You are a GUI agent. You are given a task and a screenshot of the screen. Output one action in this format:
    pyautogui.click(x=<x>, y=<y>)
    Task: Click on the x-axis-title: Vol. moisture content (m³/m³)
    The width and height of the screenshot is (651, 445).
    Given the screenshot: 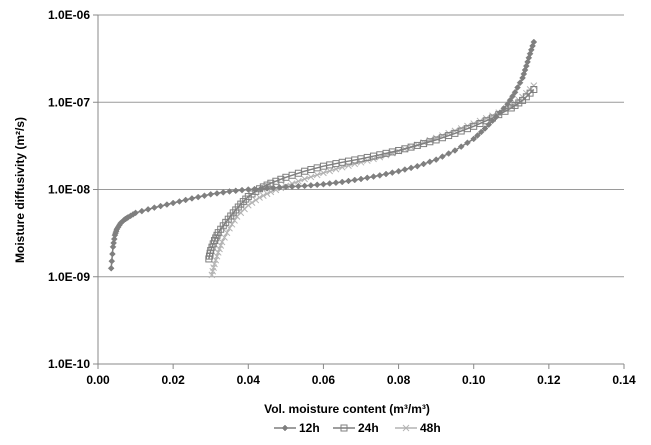 What is the action you would take?
    pyautogui.click(x=347, y=409)
    